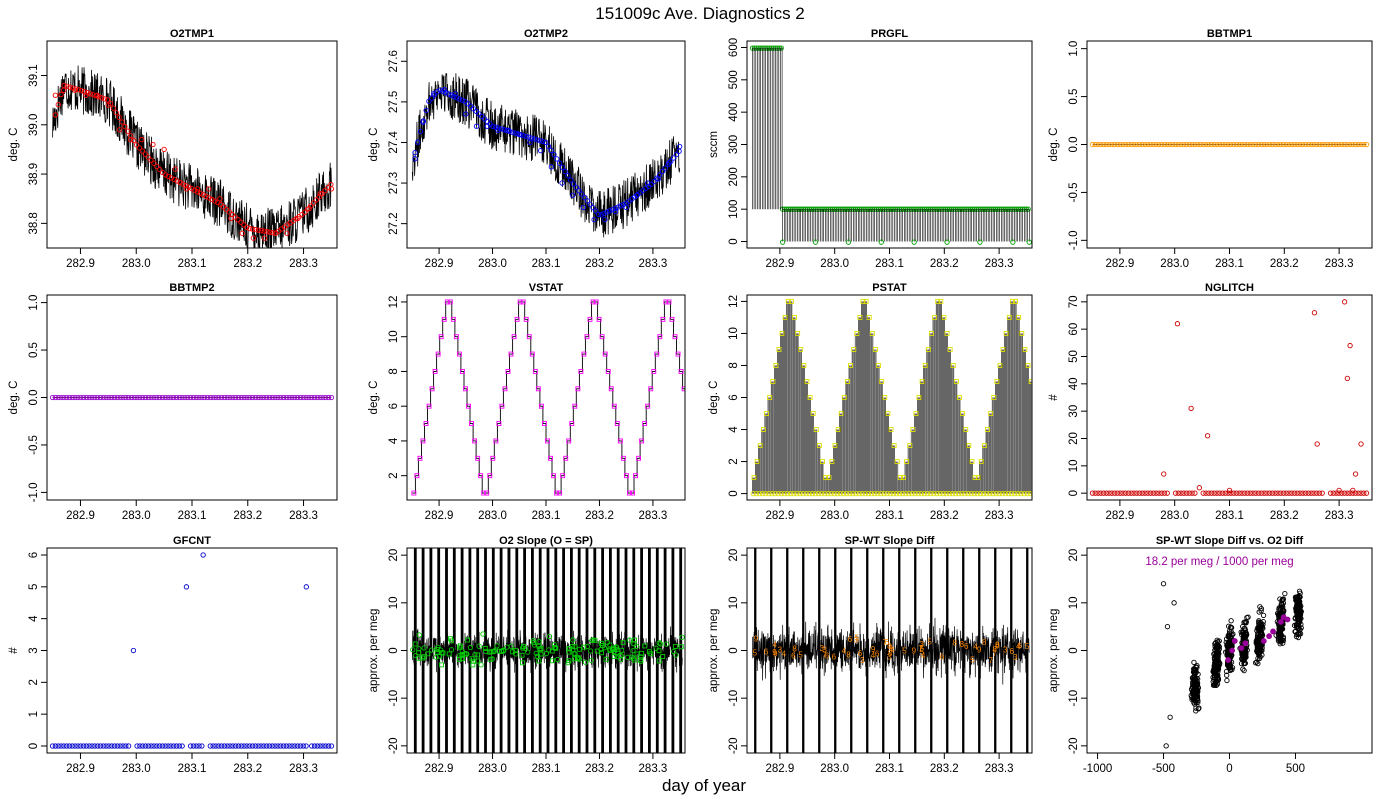 Image resolution: width=1400 pixels, height=800 pixels. I want to click on plot-area, so click(192, 397).